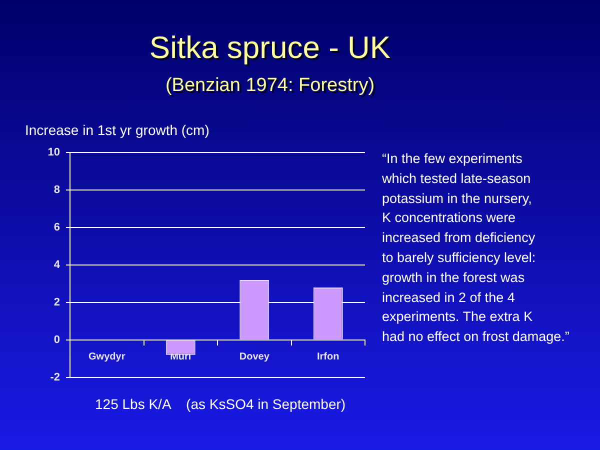 This screenshot has height=450, width=600. I want to click on y-axis-title: Increase in 1st yr growth (cm), so click(117, 130).